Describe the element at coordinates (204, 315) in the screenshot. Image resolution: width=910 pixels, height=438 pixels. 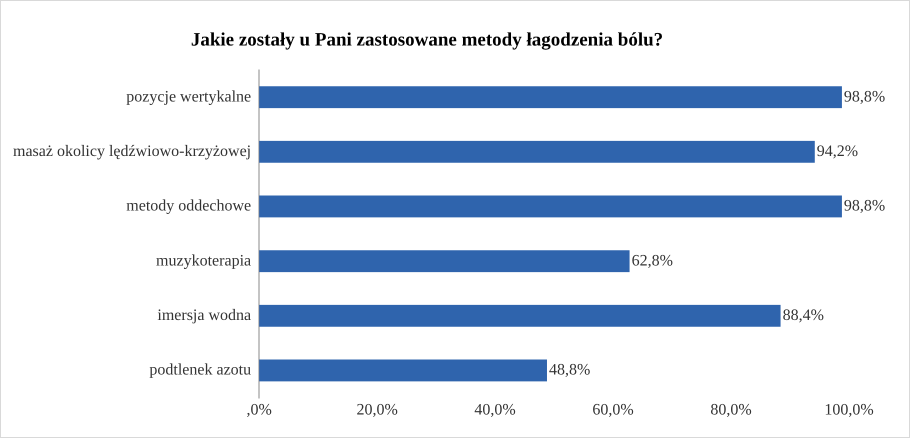
I see `y-tick-label: imersja wodna` at that location.